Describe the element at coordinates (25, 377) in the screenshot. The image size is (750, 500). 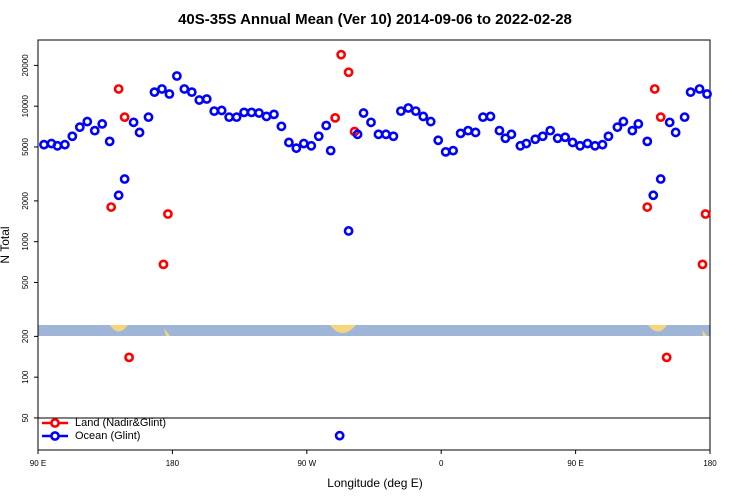
I see `y-tick-label: 100` at that location.